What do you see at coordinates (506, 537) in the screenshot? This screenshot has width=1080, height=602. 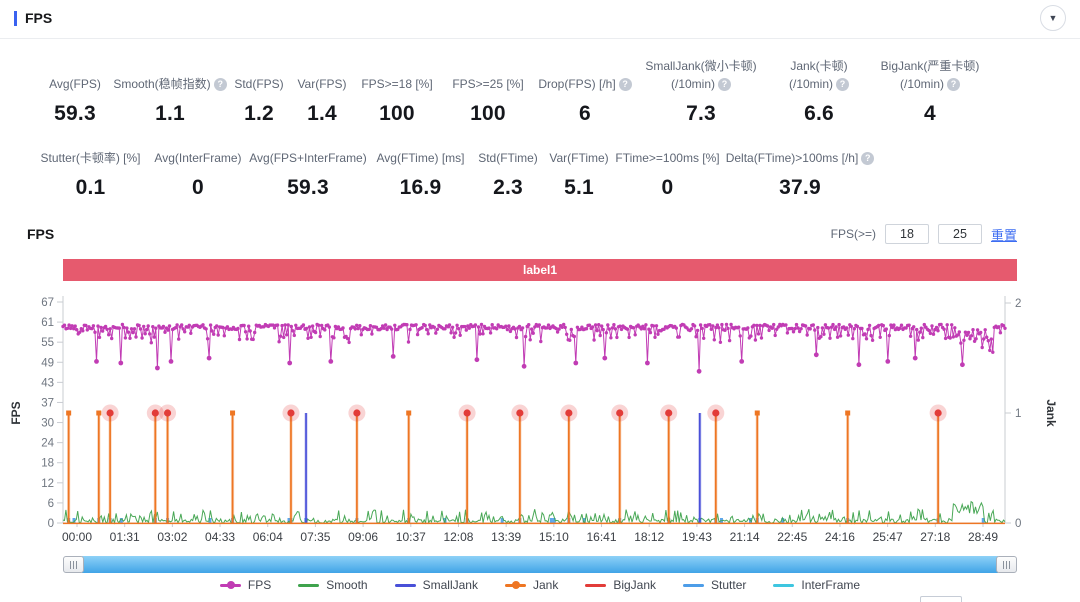 I see `svg-text: 13:39` at bounding box center [506, 537].